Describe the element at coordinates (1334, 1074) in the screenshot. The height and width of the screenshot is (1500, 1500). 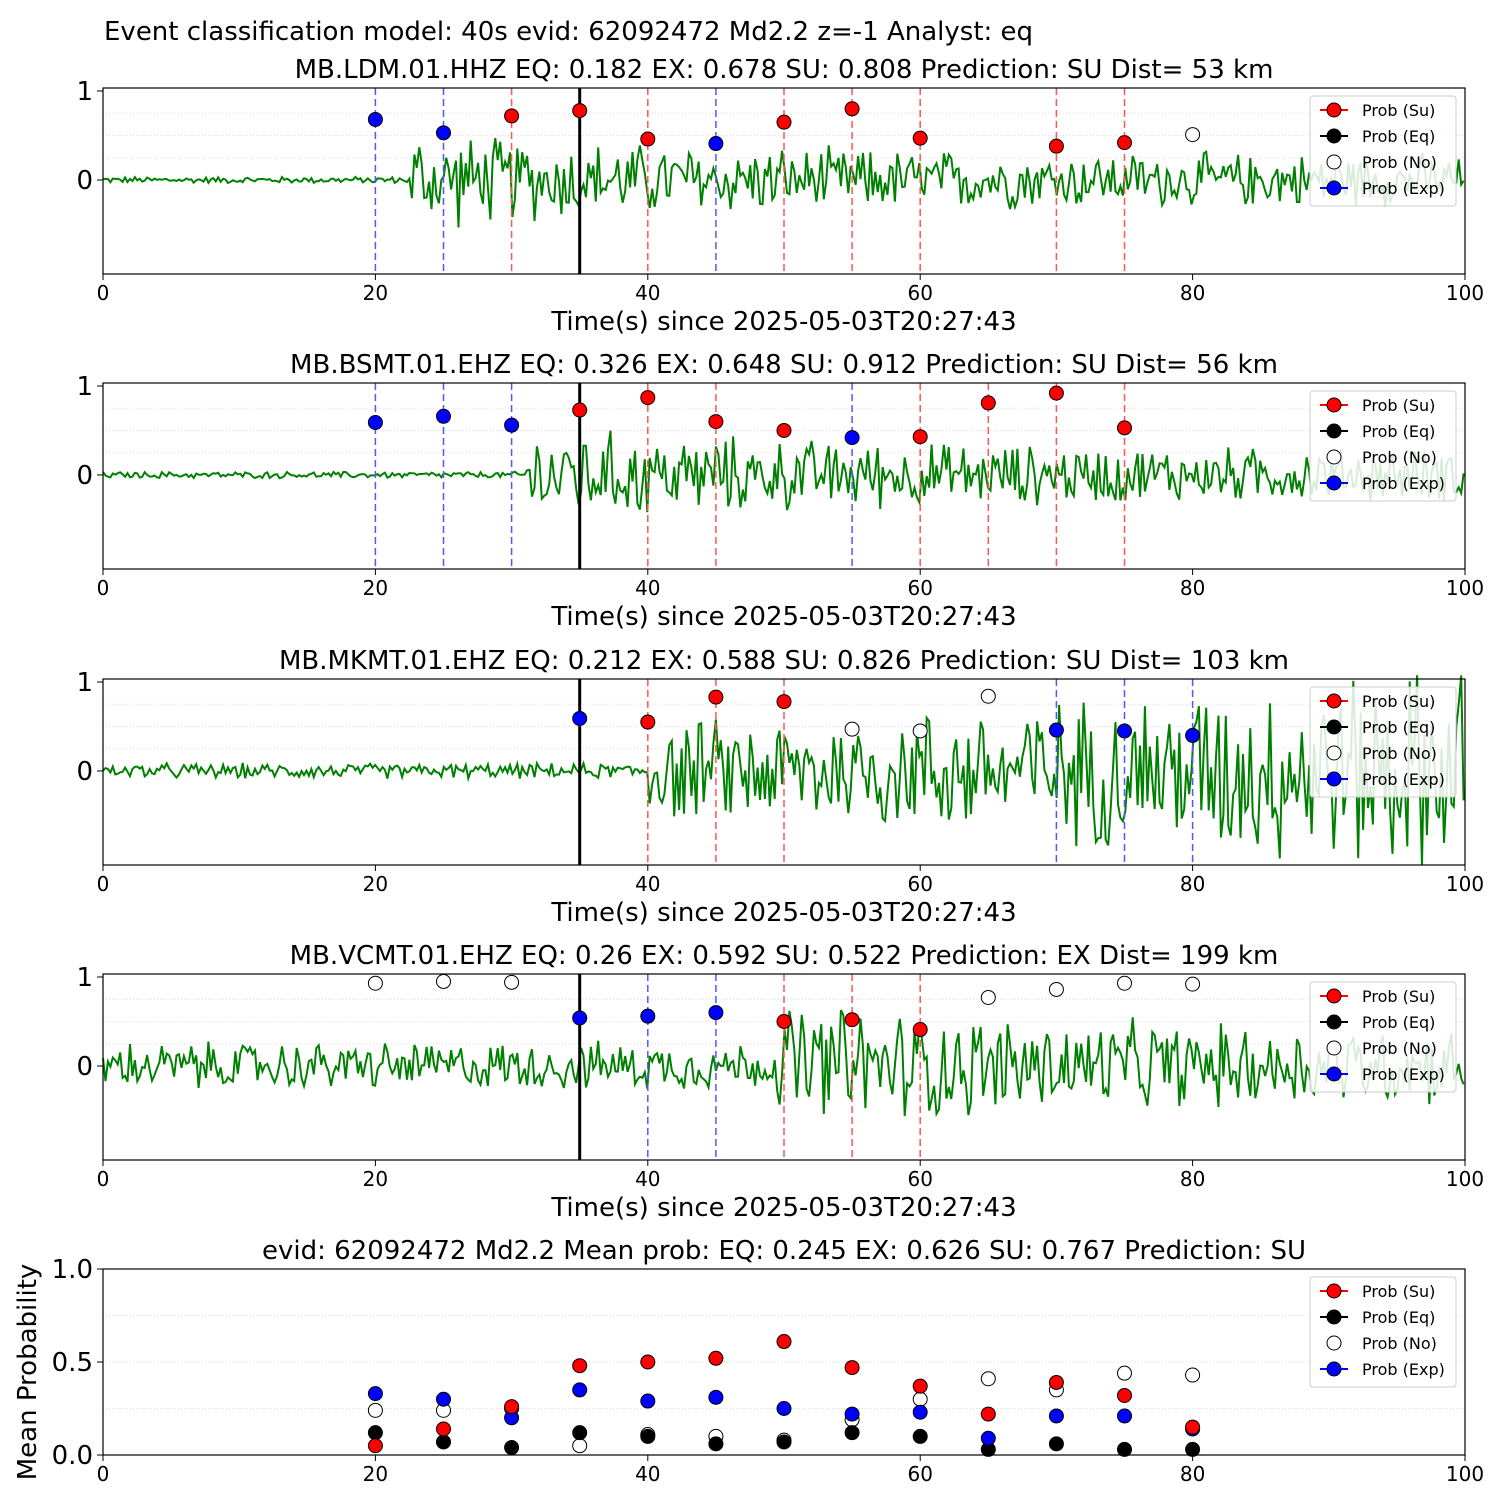
I see `legend-marker-exp` at that location.